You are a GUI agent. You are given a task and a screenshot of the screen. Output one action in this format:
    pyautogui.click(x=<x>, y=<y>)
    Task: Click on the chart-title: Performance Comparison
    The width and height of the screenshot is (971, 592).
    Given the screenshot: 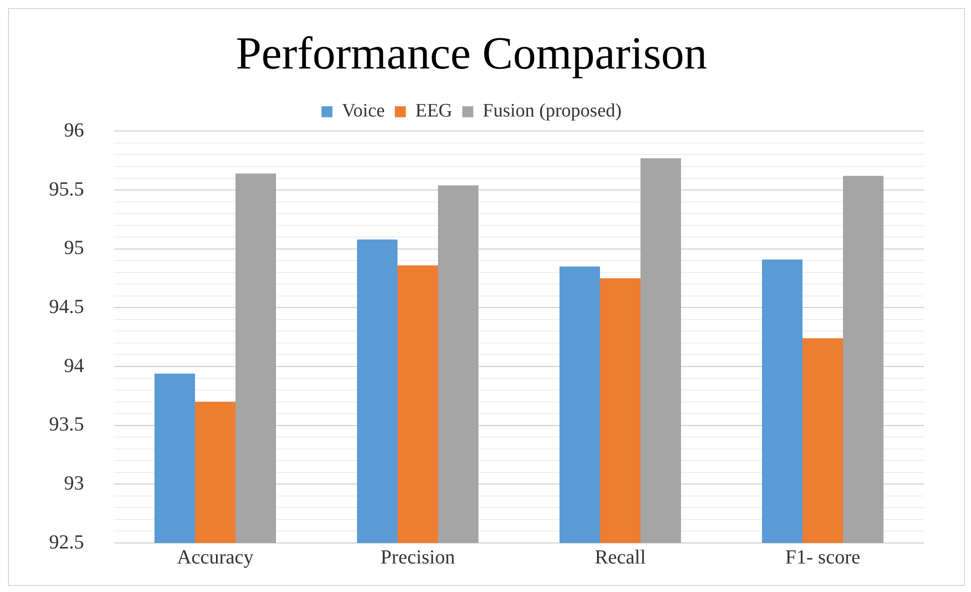 What is the action you would take?
    pyautogui.click(x=472, y=53)
    